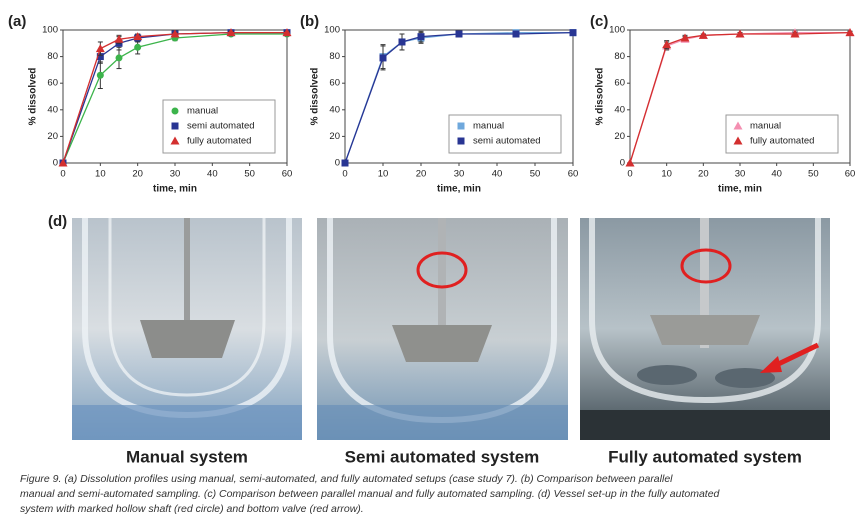  What do you see at coordinates (187, 329) in the screenshot?
I see `photo-manual` at bounding box center [187, 329].